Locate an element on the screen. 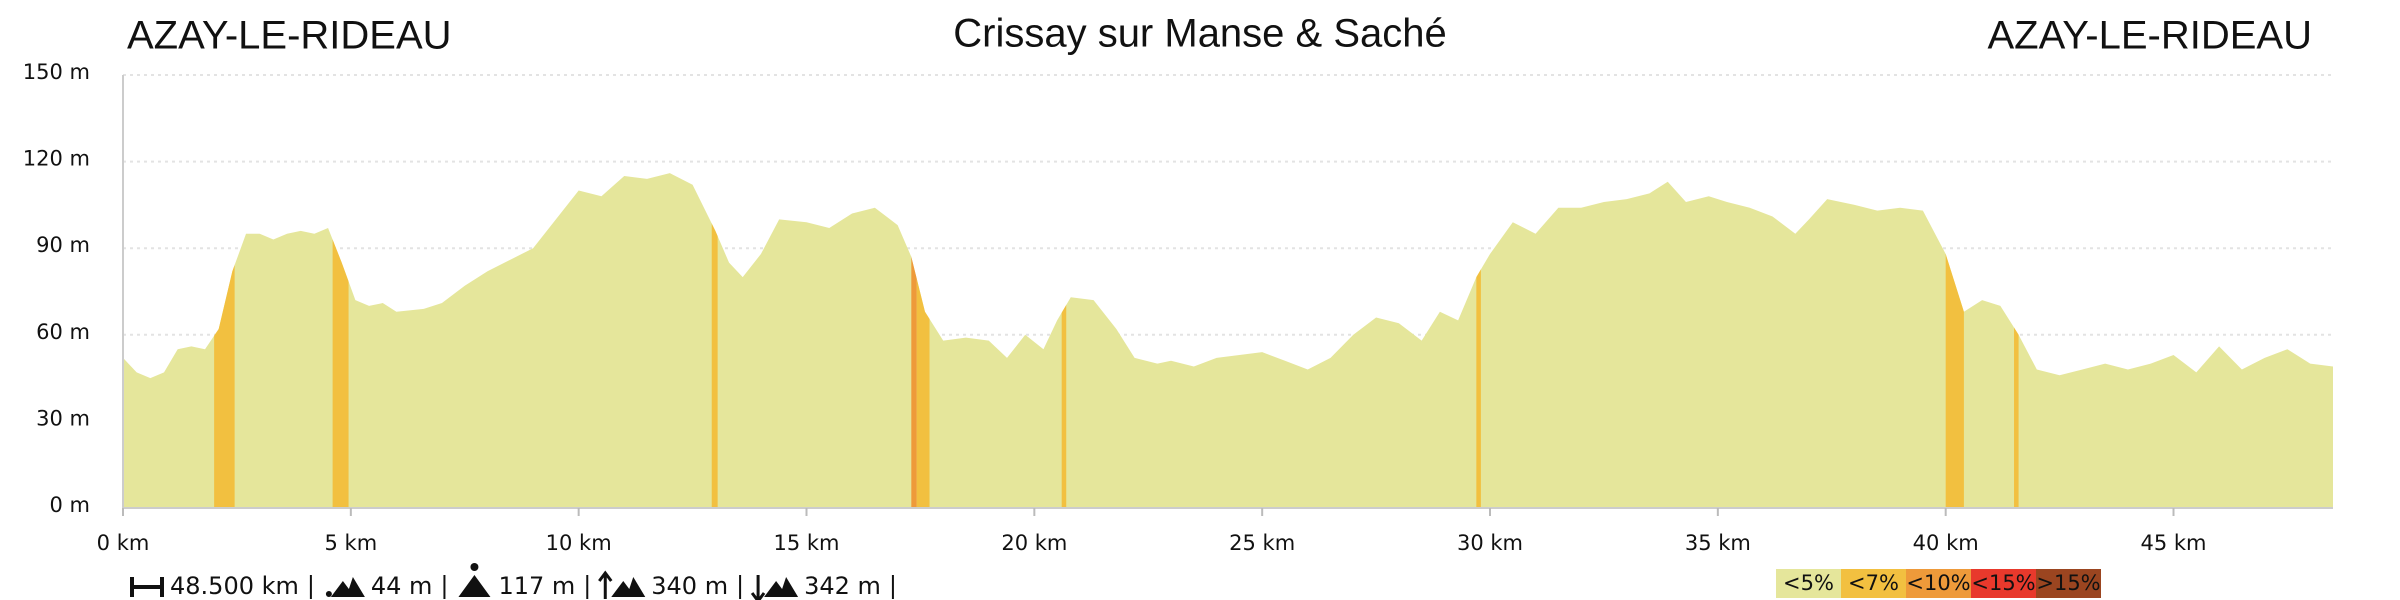 This screenshot has width=2400, height=600. x-tick-label: 25 km is located at coordinates (1262, 543).